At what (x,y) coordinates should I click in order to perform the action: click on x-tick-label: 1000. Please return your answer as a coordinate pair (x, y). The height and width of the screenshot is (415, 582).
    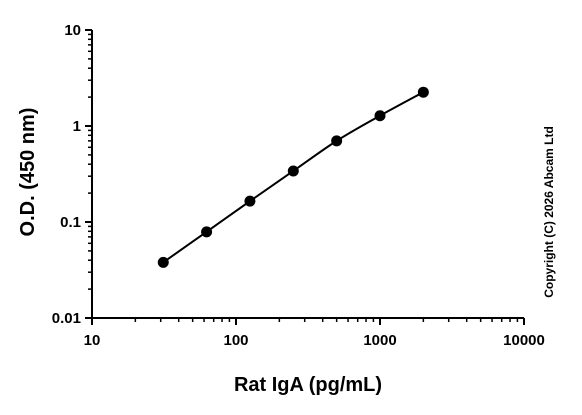
    Looking at the image, I should click on (379, 340).